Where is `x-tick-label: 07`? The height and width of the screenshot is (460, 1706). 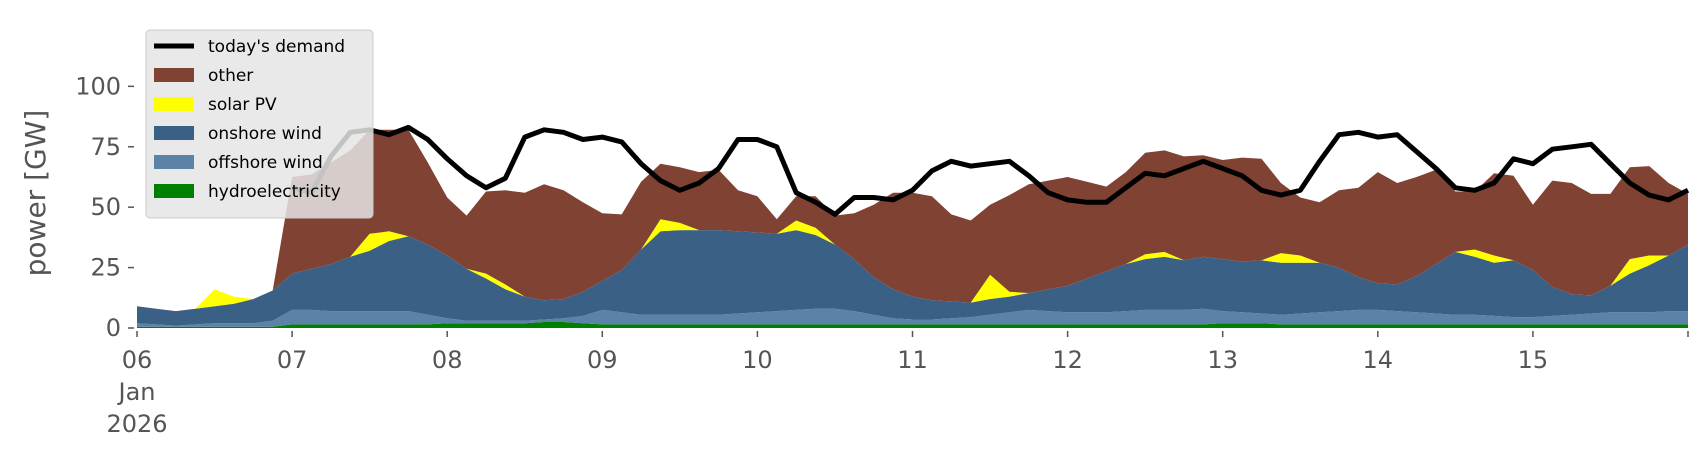
x-tick-label: 07 is located at coordinates (292, 360).